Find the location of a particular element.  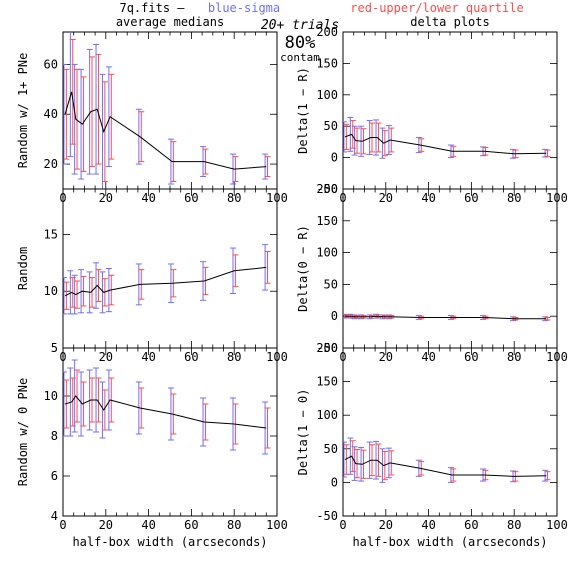

y-tick-label: 60 is located at coordinates (51, 64).